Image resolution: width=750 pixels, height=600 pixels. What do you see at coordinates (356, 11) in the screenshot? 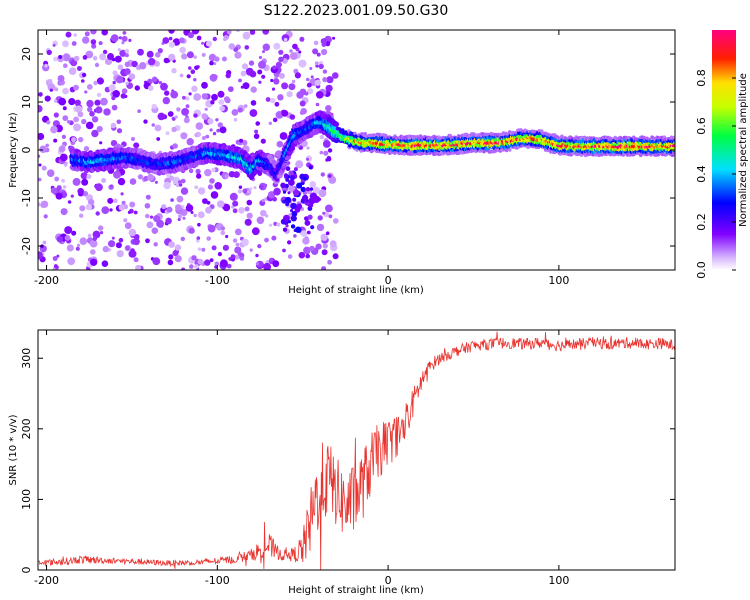
I see `chart-title: S122.2023.001.09.50.G30` at bounding box center [356, 11].